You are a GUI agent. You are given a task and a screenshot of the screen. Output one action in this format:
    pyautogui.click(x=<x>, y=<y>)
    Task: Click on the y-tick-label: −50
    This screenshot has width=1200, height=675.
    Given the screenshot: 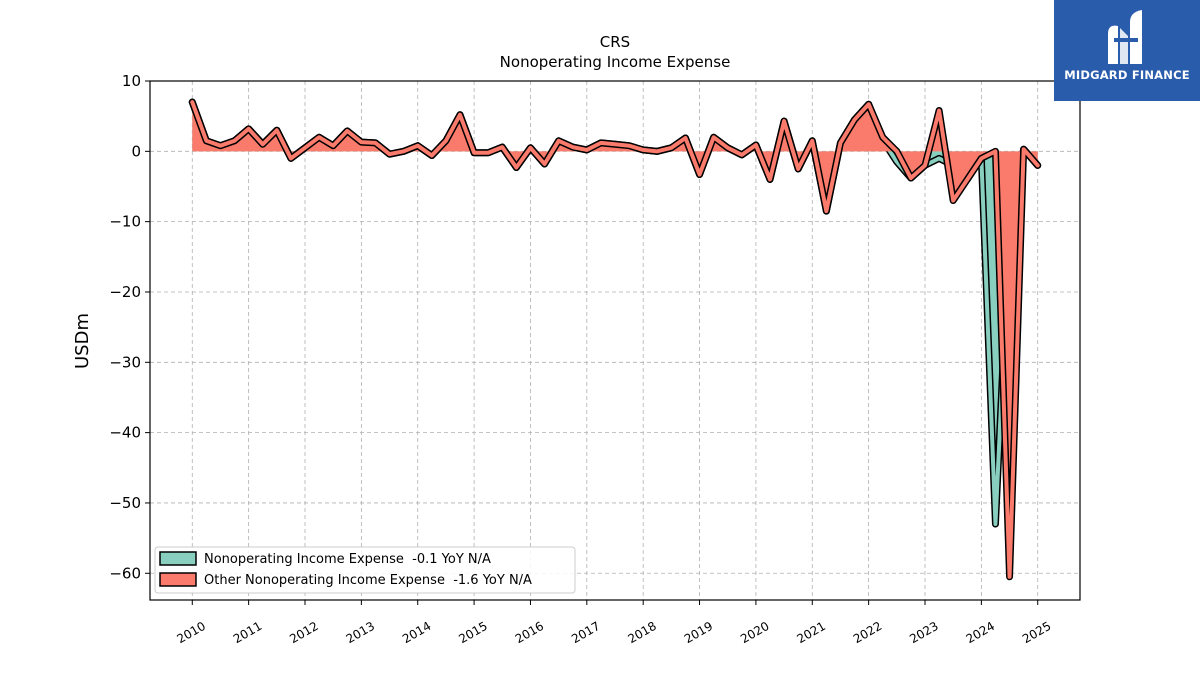 What is the action you would take?
    pyautogui.click(x=125, y=503)
    